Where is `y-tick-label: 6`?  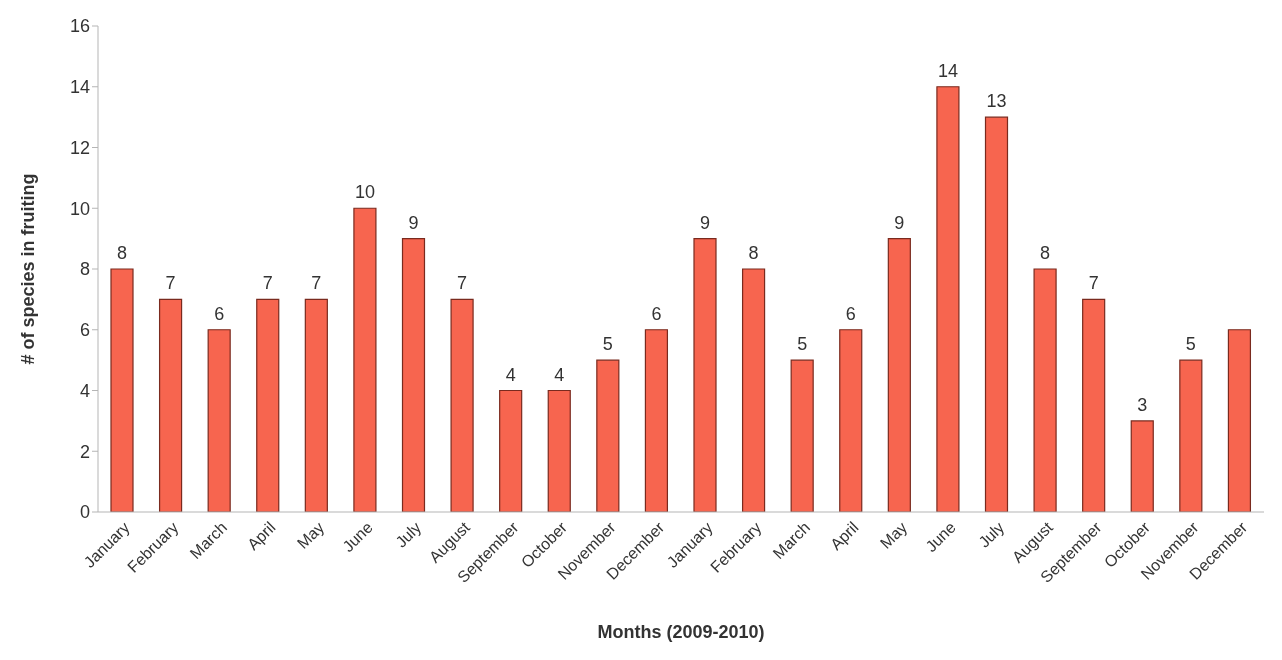 y-tick-label: 6 is located at coordinates (84, 330).